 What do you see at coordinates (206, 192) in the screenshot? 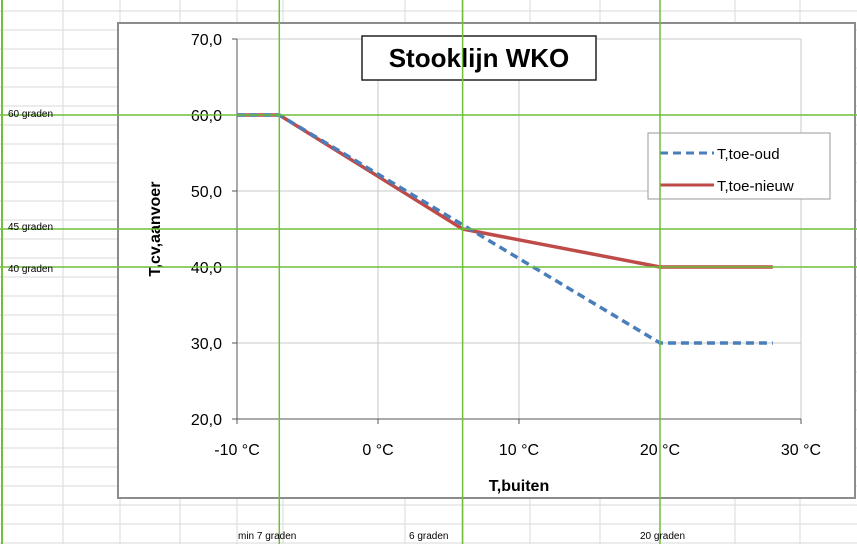
I see `y-tick-label: 50,0` at bounding box center [206, 192].